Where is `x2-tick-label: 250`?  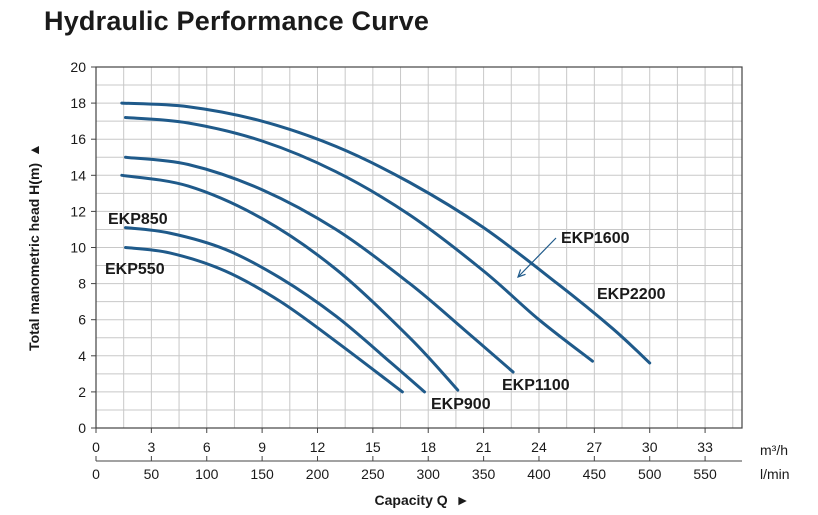 x2-tick-label: 250 is located at coordinates (373, 474).